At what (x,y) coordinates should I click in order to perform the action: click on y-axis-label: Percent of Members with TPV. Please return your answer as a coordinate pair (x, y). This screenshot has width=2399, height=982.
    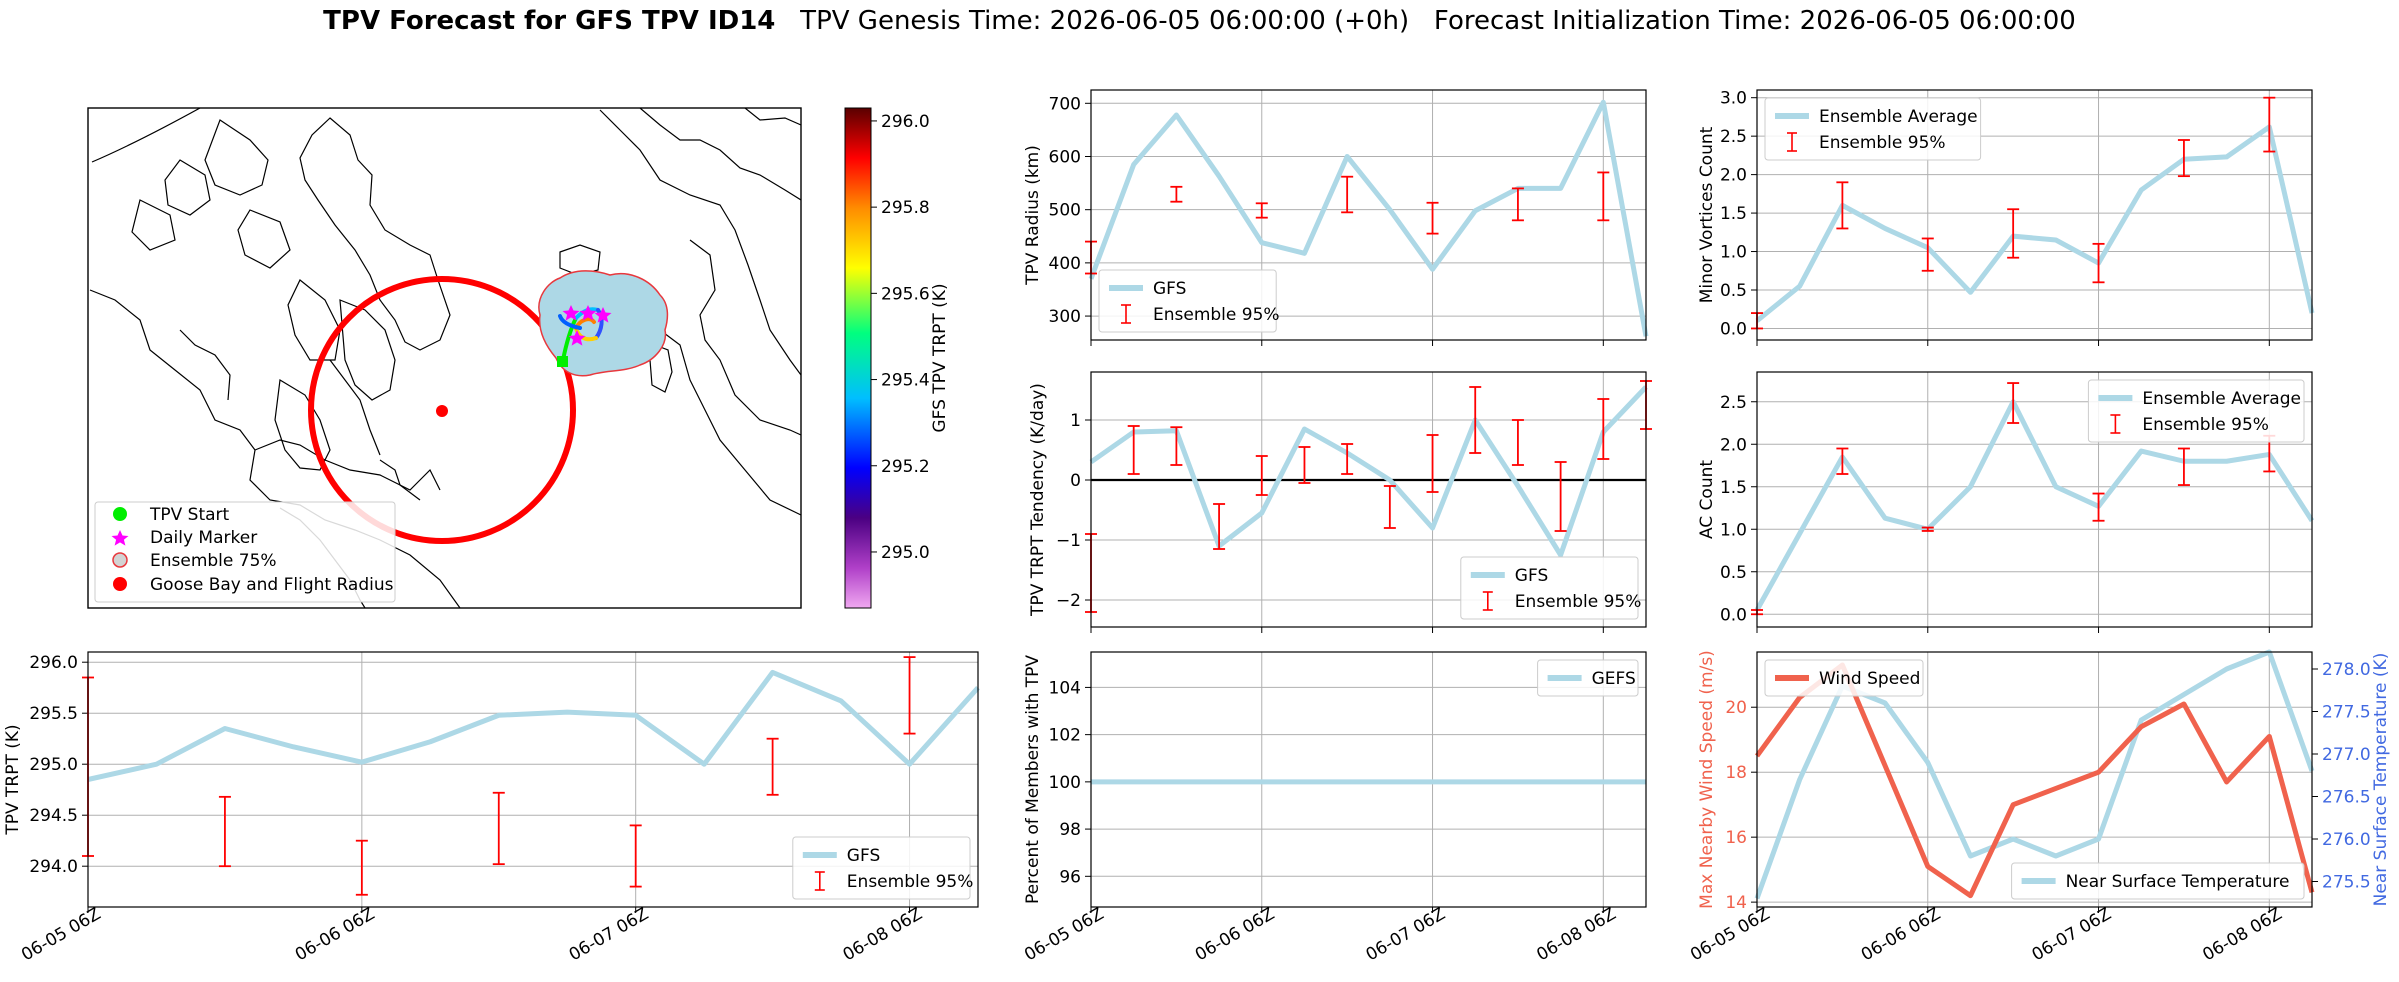
    Looking at the image, I should click on (1033, 779).